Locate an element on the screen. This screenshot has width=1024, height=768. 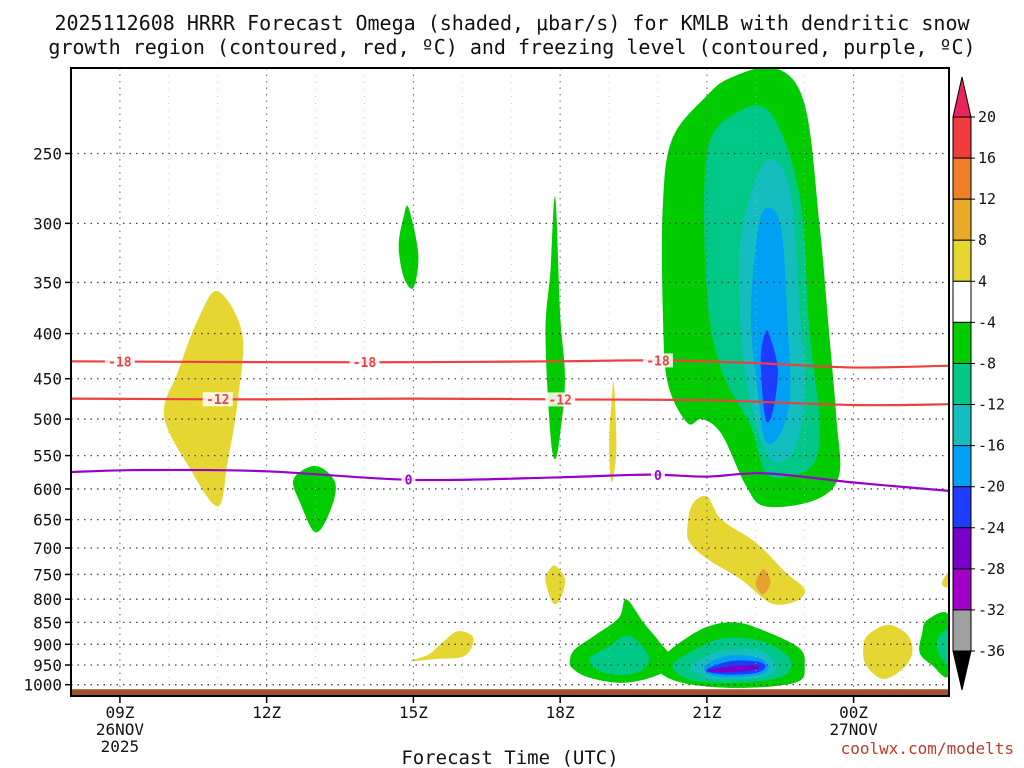
ytick-label-1000: 1000 is located at coordinates (42, 685).